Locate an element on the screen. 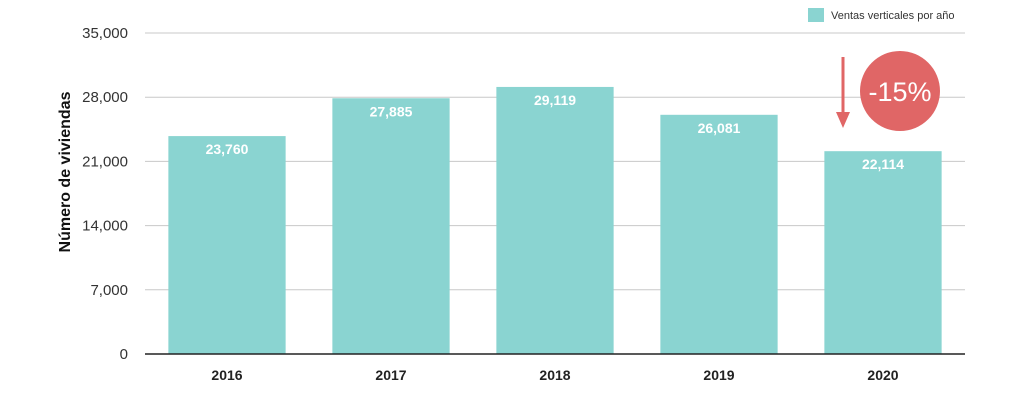 The image size is (1024, 400). bar-2018 is located at coordinates (555, 220).